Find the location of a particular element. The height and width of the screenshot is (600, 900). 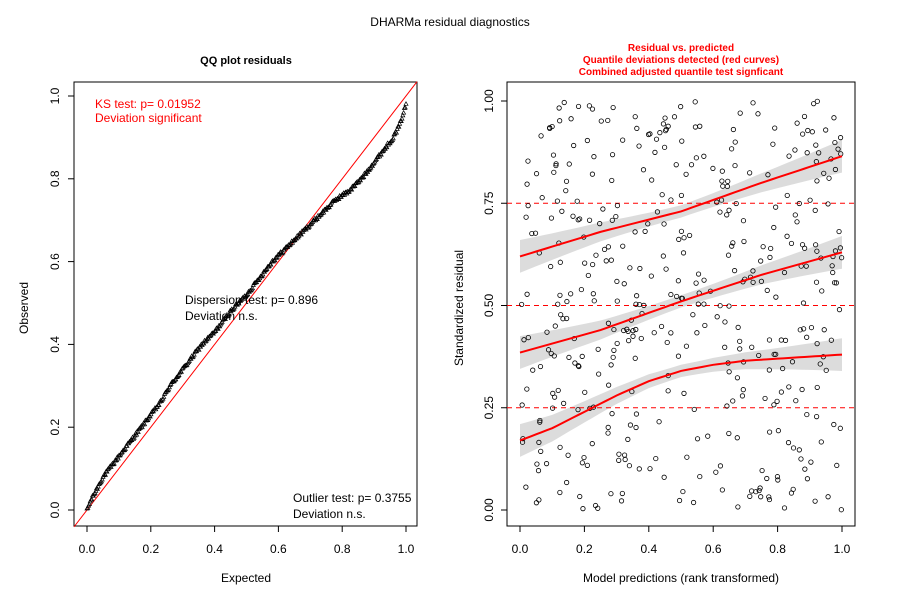

residual-x-tick-label: 0.8 is located at coordinates (777, 549).